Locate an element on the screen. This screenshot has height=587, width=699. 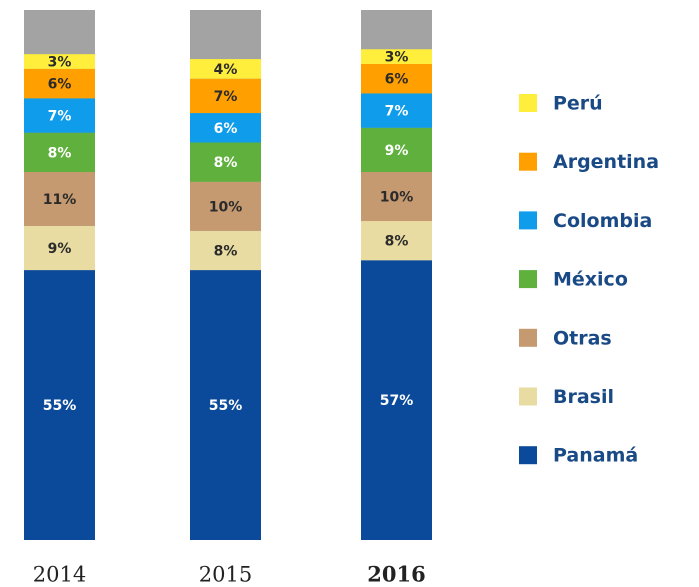
data-label: 57% is located at coordinates (397, 401).